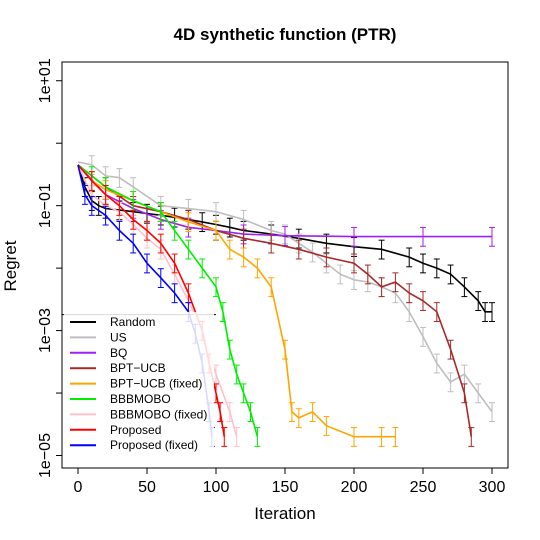  What do you see at coordinates (492, 487) in the screenshot?
I see `x-tick-label: 300` at bounding box center [492, 487].